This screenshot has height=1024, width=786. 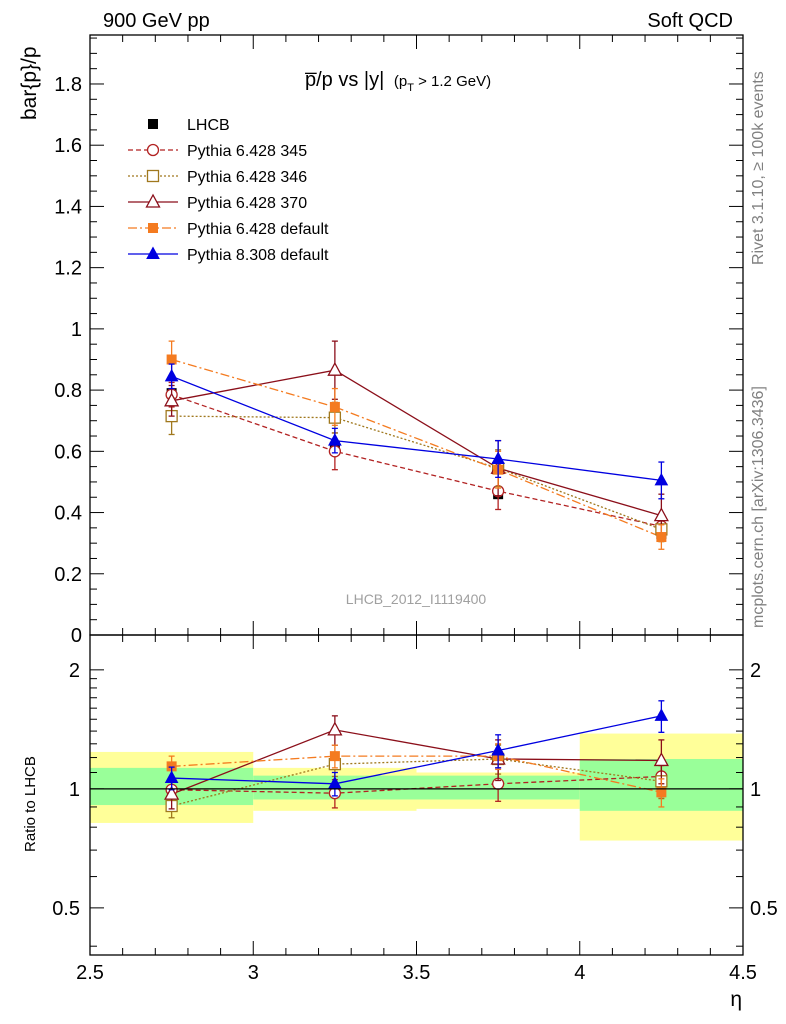 I want to click on rivet-version-label: Rivet 3.1.10, ≥ 100k events, so click(x=758, y=168).